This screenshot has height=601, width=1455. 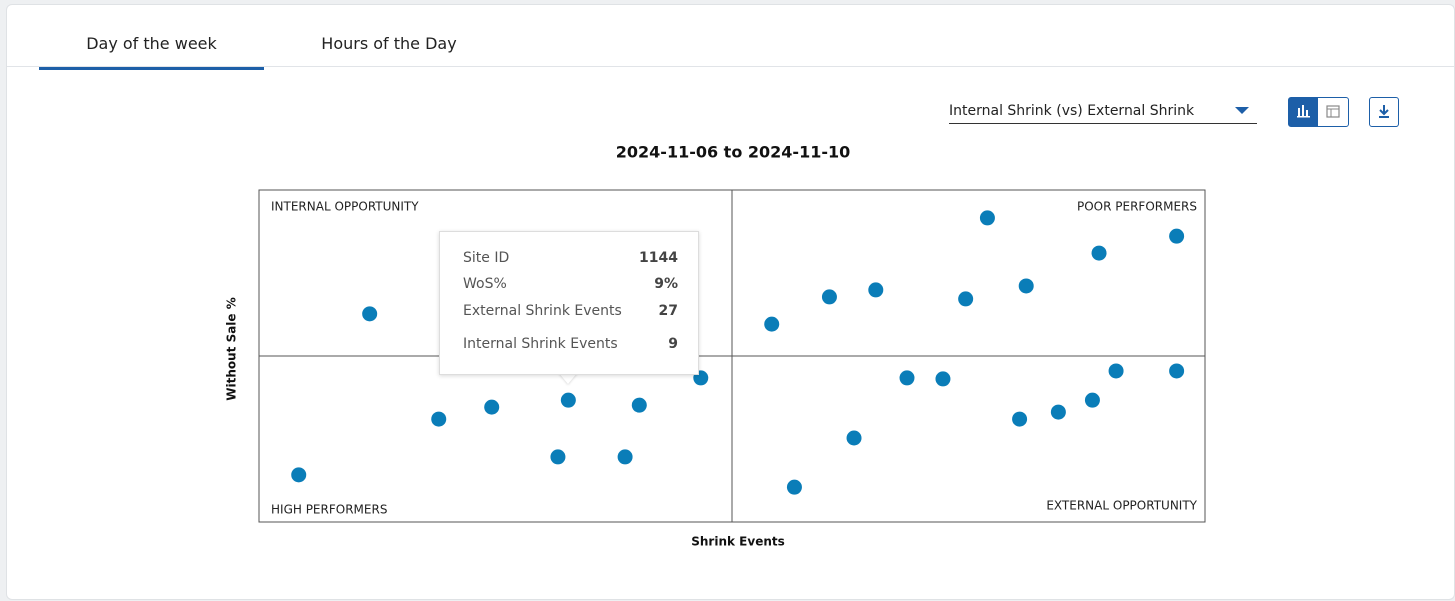 What do you see at coordinates (1121, 506) in the screenshot?
I see `quadrant-label: EXTERNAL OPPORTUNITY` at bounding box center [1121, 506].